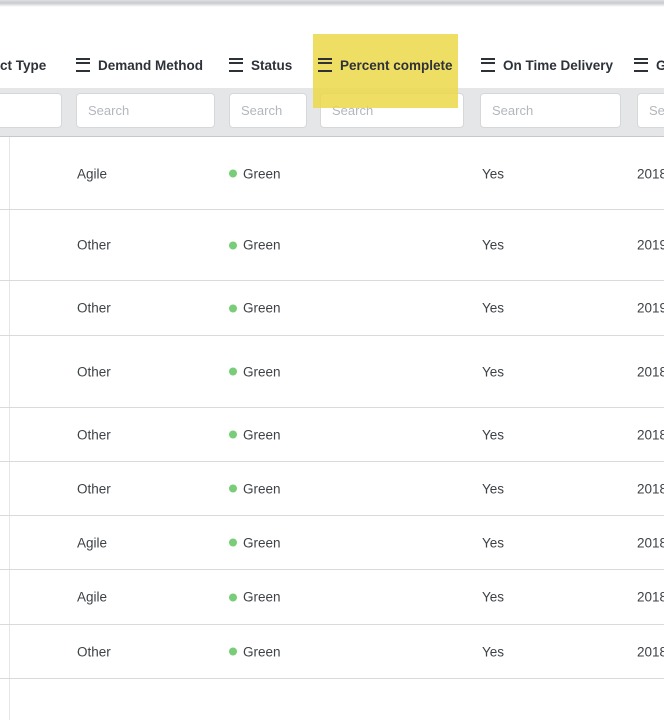  Describe the element at coordinates (396, 65) in the screenshot. I see `column-header-label: Percent complete` at that location.